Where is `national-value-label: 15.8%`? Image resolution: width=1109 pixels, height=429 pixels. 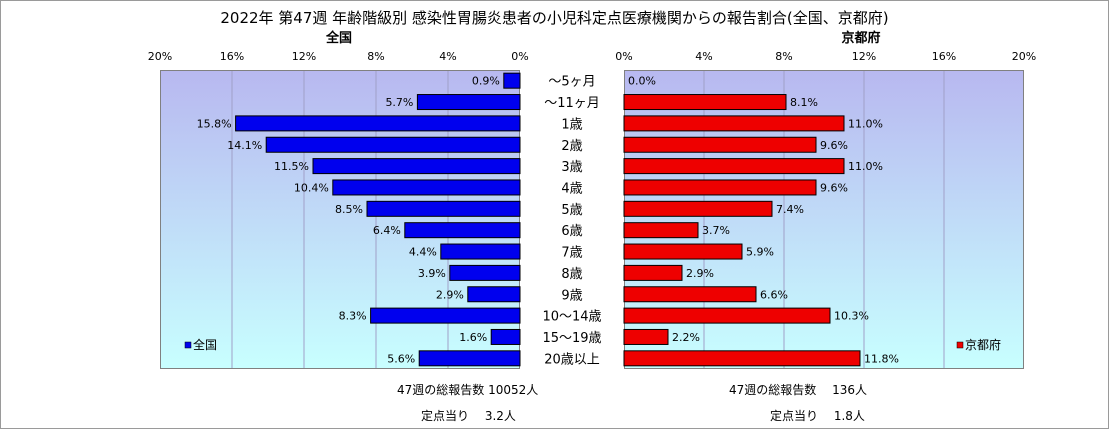 national-value-label: 15.8% is located at coordinates (214, 123).